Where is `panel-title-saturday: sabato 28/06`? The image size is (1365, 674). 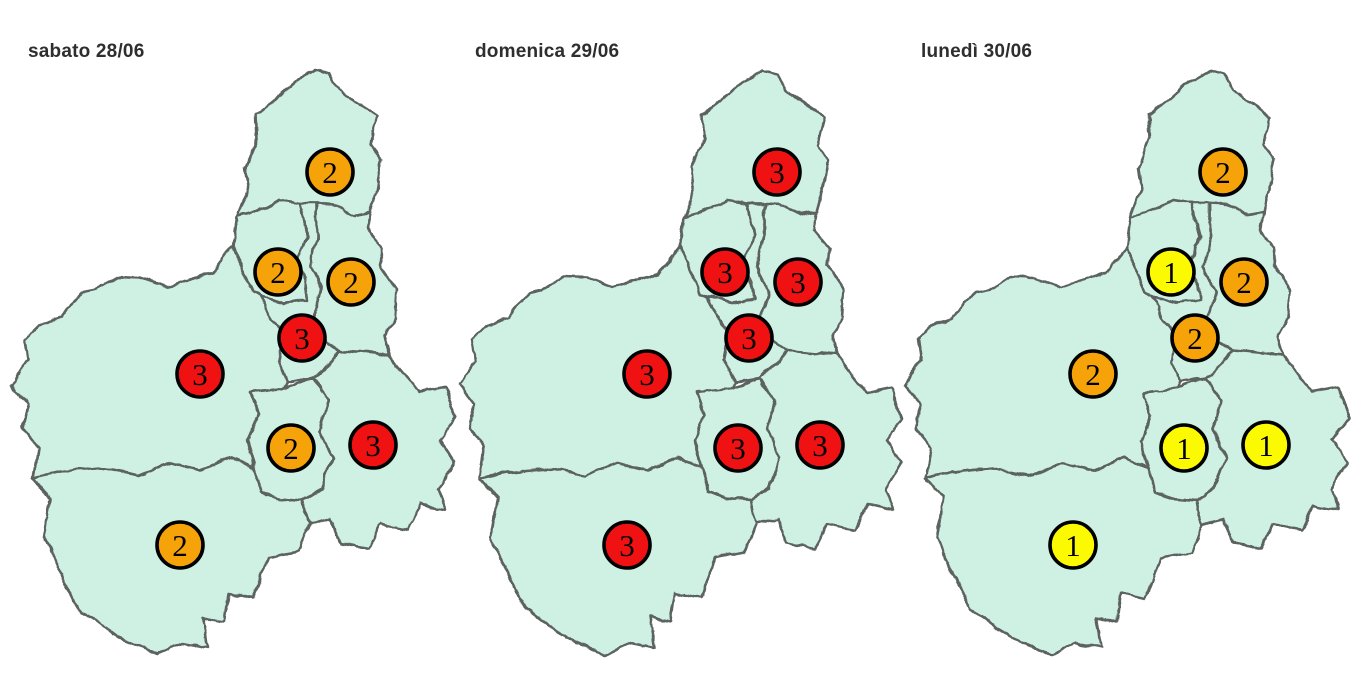 panel-title-saturday: sabato 28/06 is located at coordinates (86, 51).